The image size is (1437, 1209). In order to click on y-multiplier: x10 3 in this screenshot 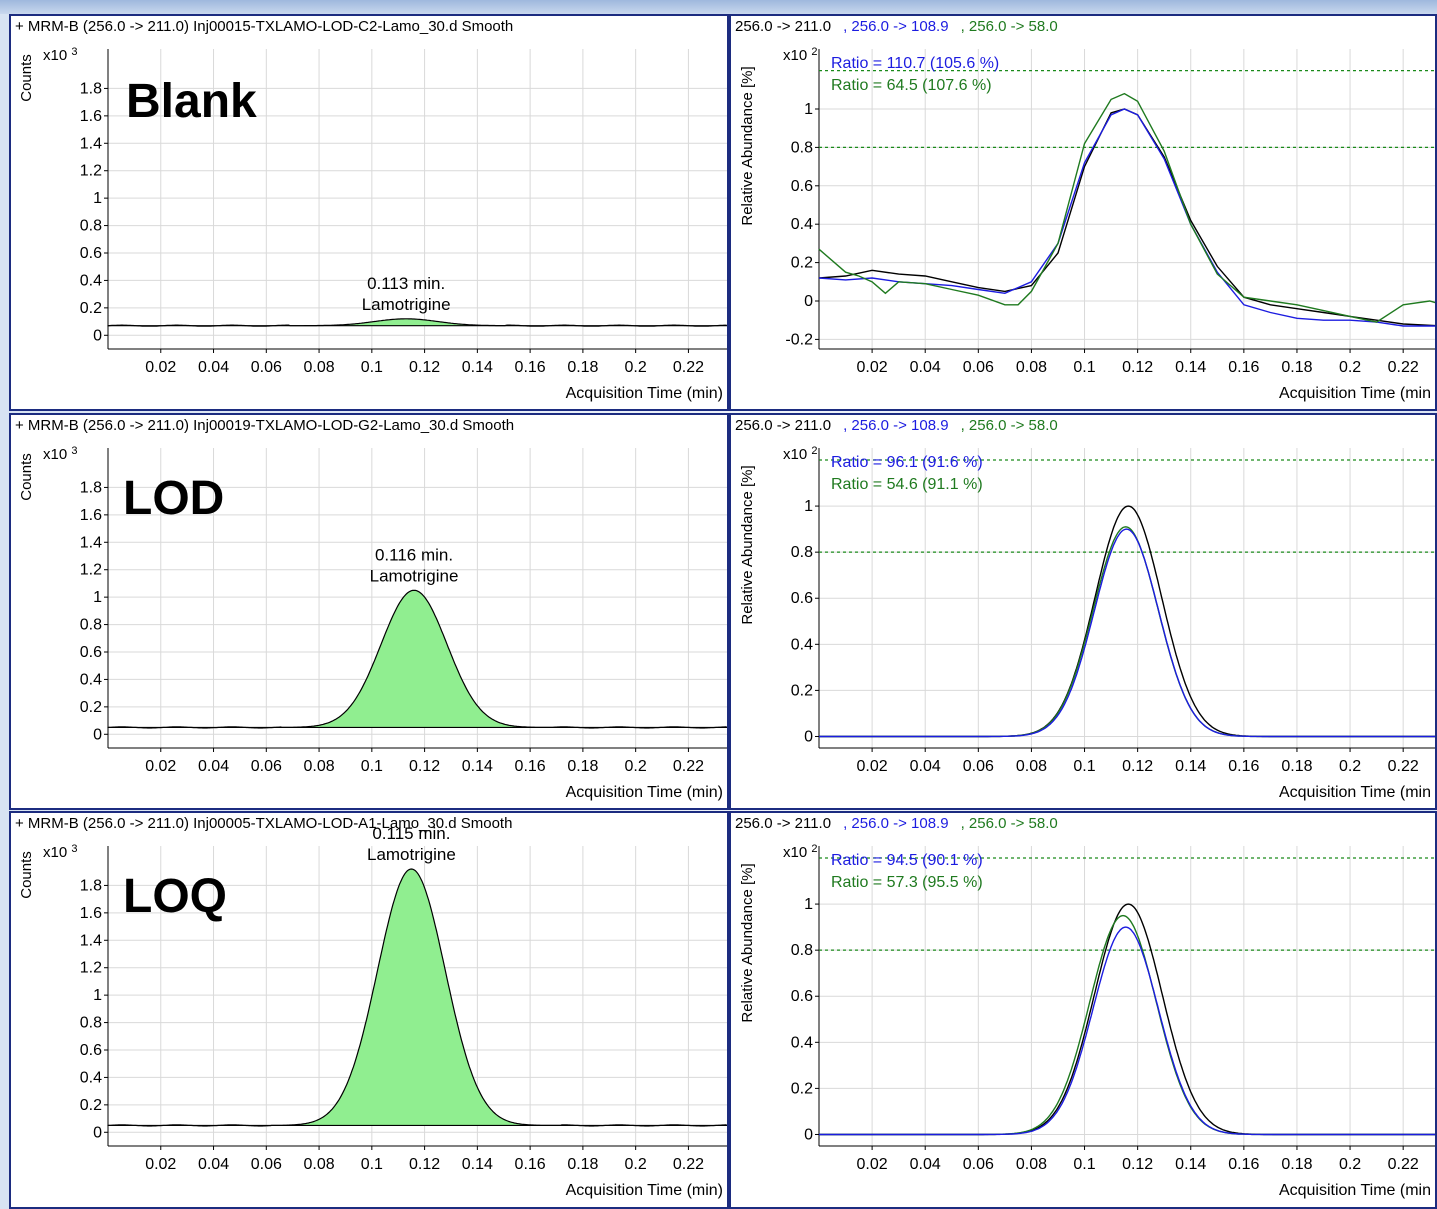, I will do `click(60, 55)`.